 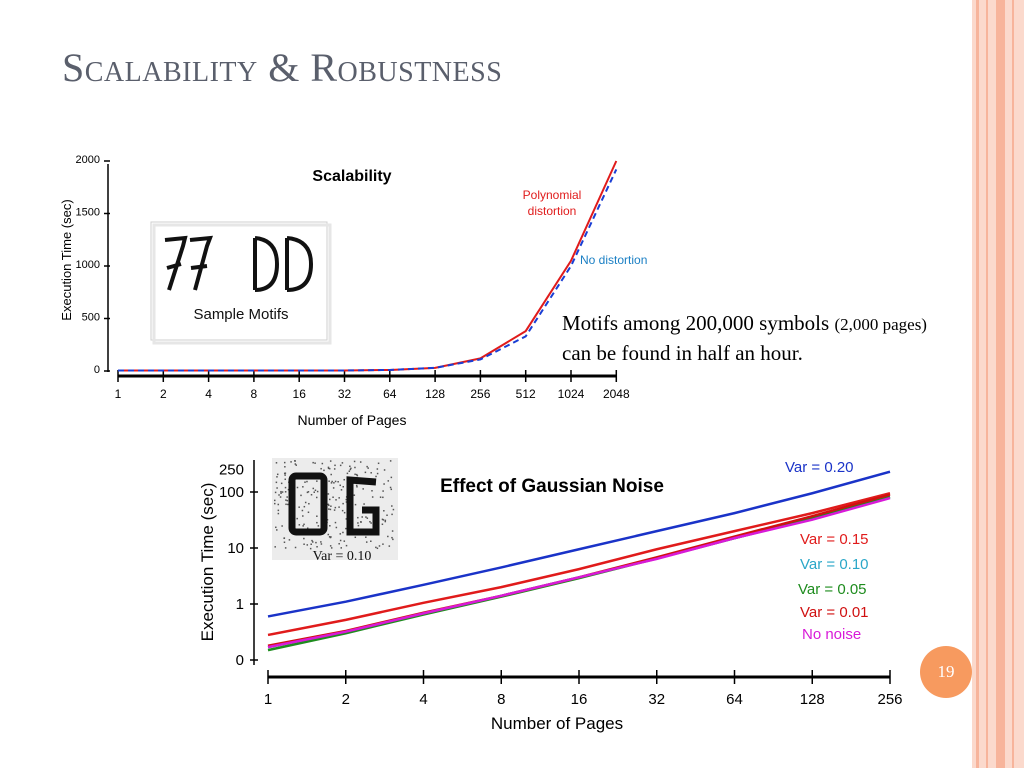 I want to click on x-tick-label: 512, so click(x=526, y=394).